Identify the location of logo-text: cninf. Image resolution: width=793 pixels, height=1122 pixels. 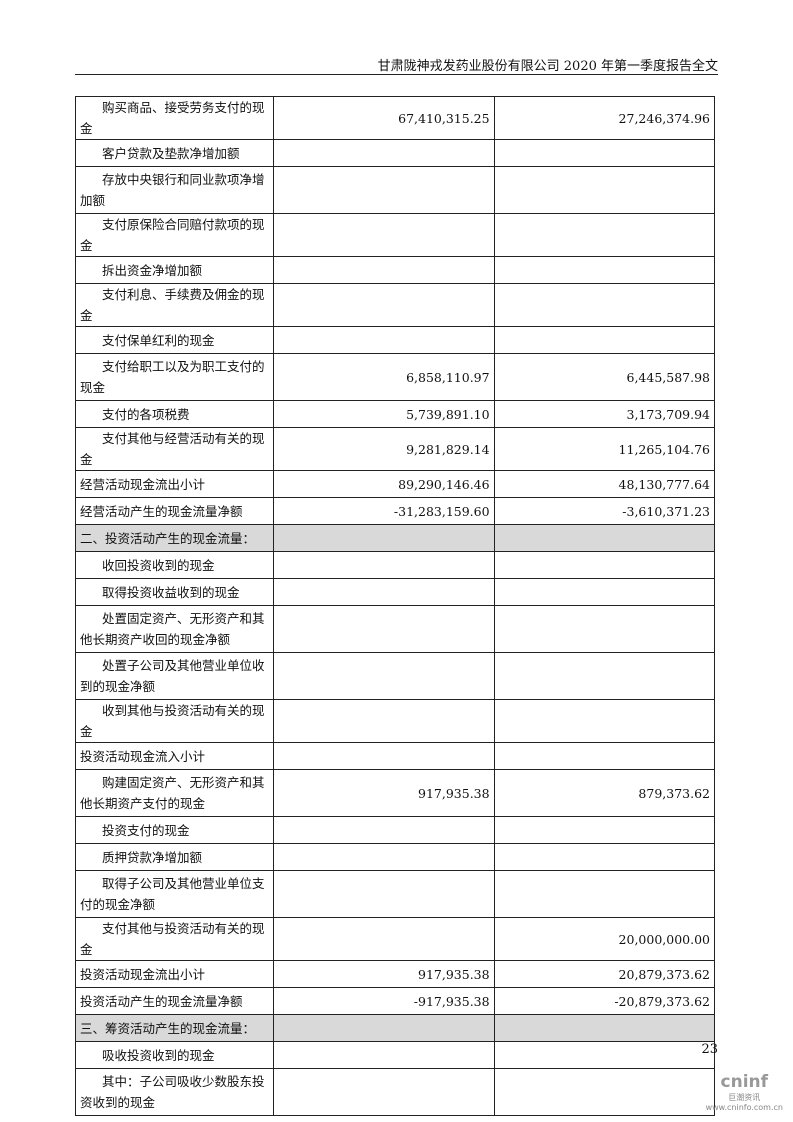
(744, 1082).